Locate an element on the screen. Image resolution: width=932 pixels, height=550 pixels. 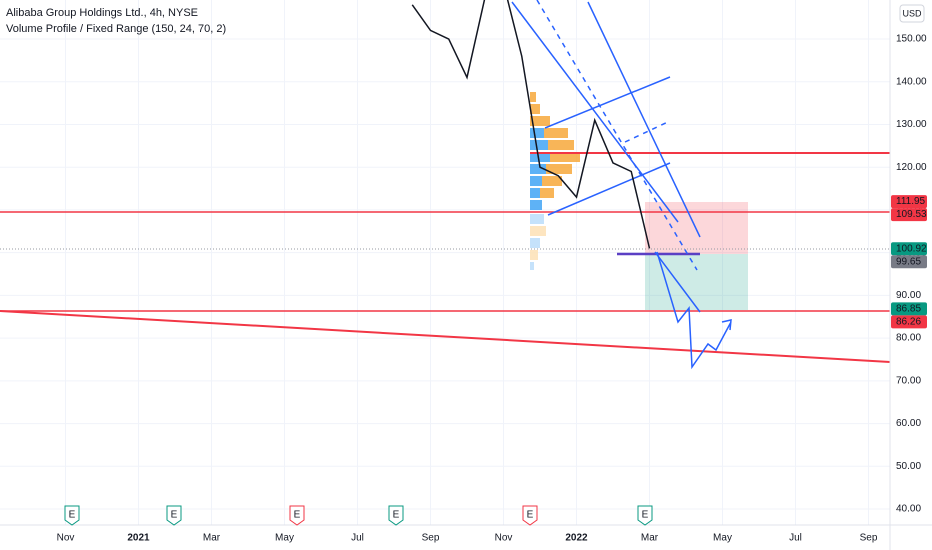
currency-button is located at coordinates (912, 13).